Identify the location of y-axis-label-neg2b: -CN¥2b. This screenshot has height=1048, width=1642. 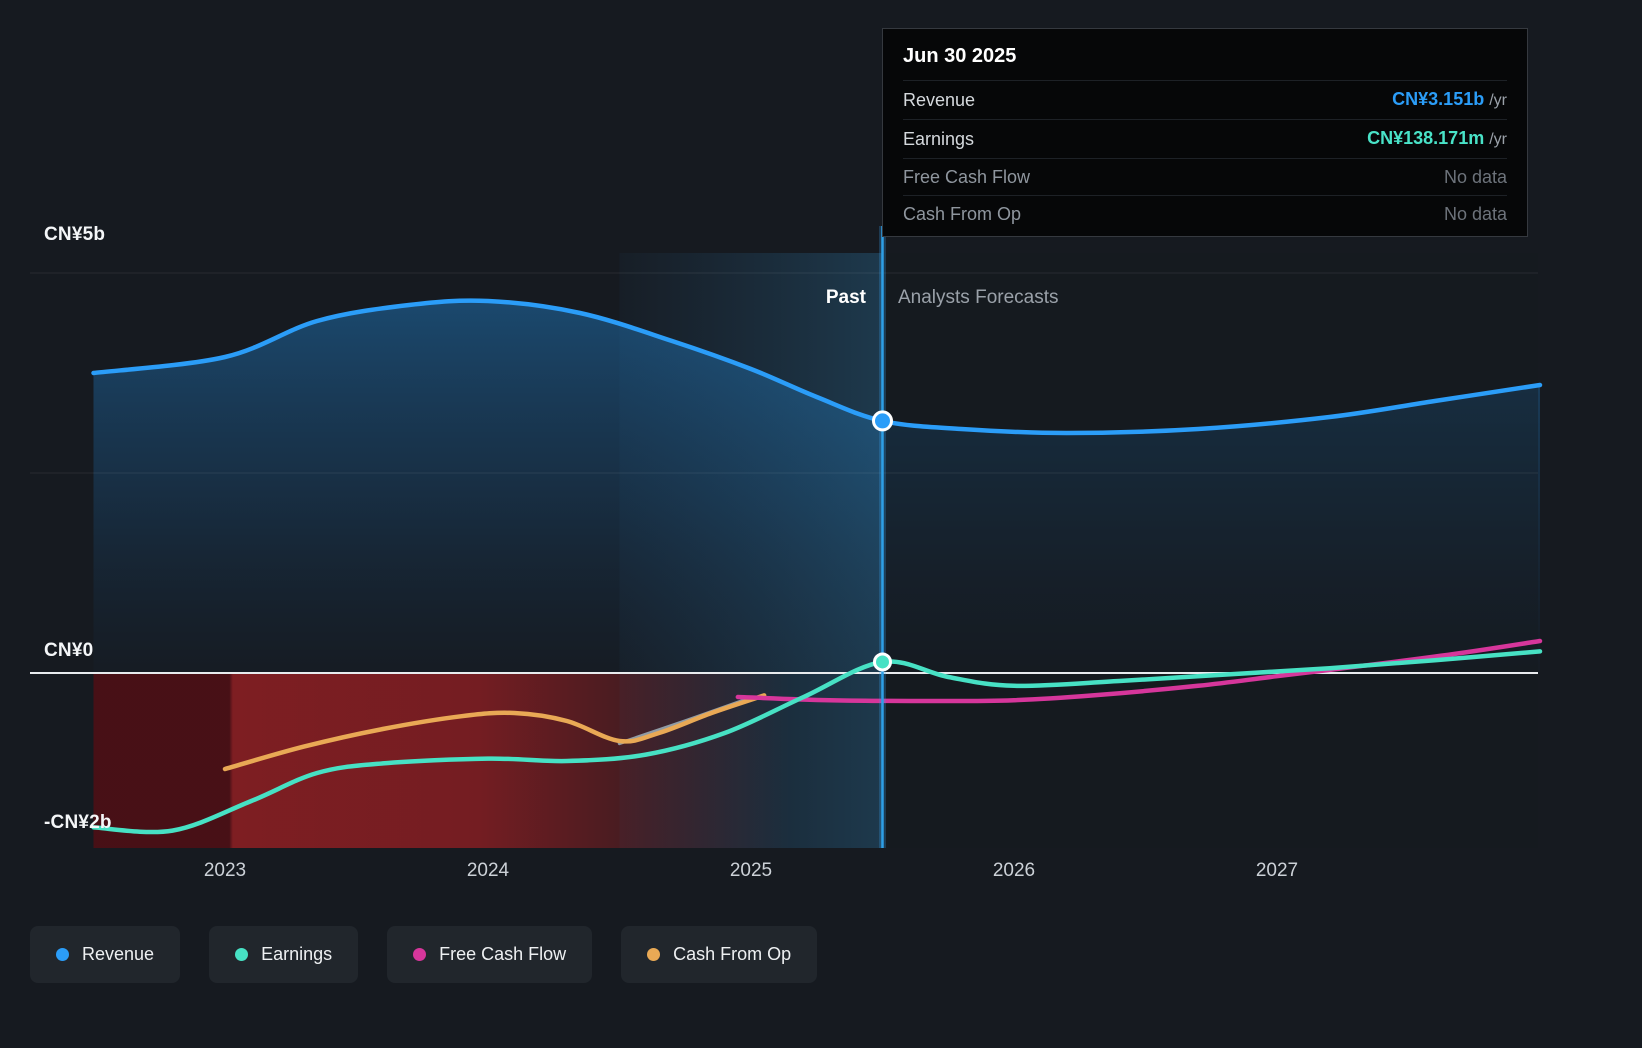
(78, 822).